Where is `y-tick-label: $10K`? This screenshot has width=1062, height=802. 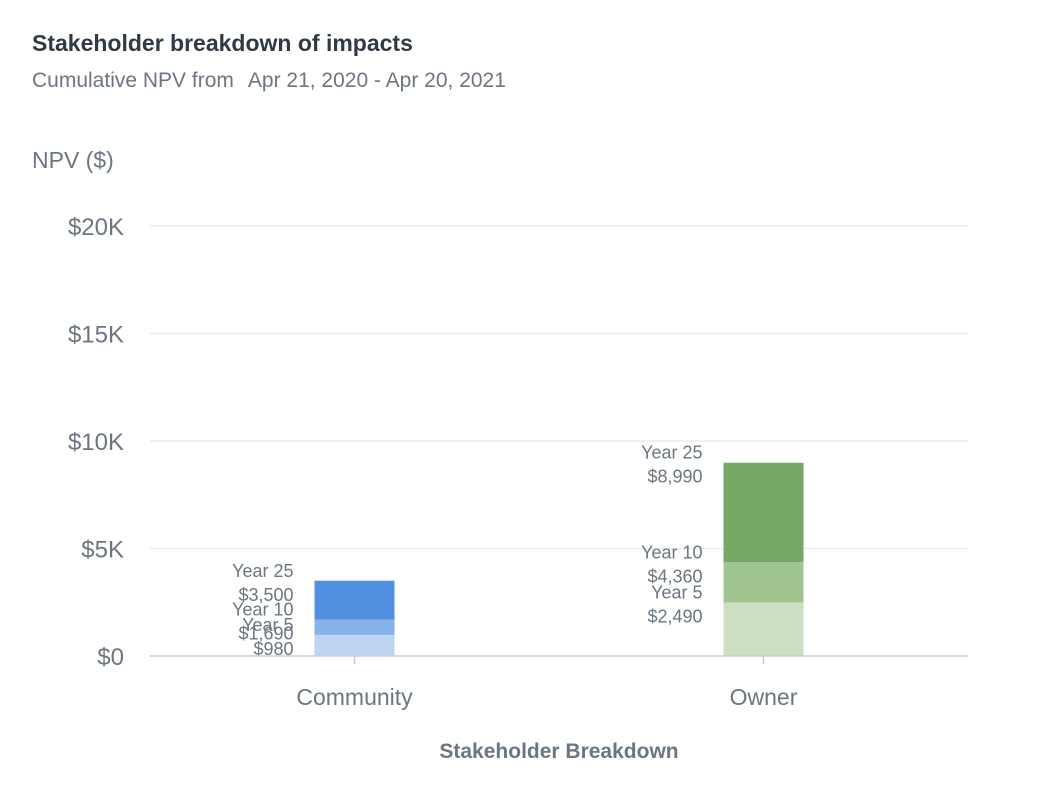
y-tick-label: $10K is located at coordinates (96, 442).